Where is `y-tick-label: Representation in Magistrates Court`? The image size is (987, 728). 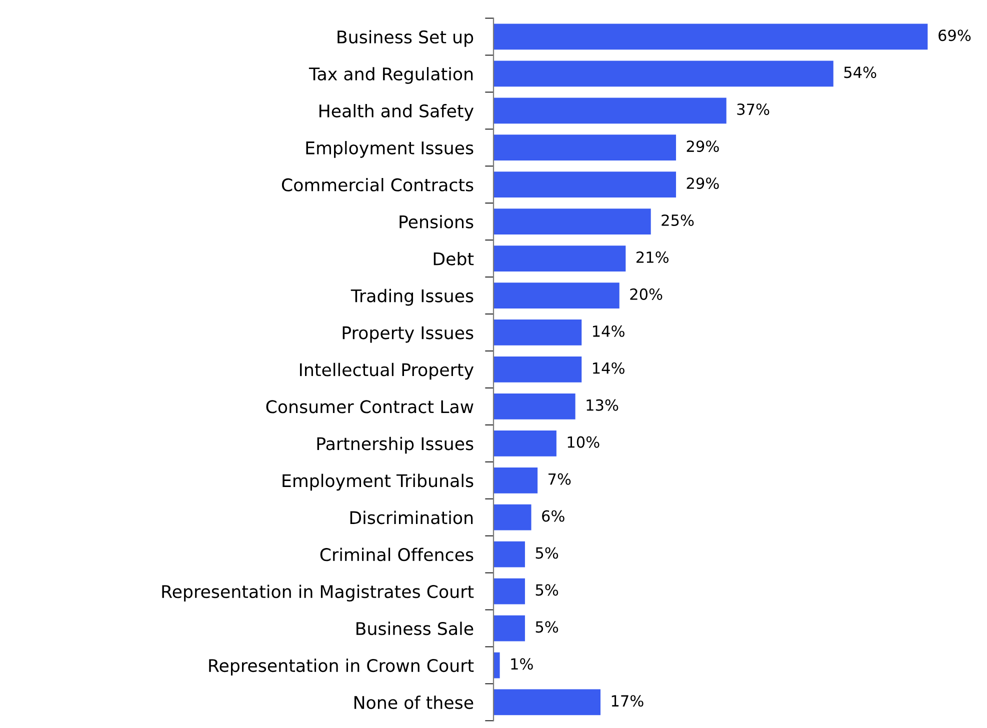
y-tick-label: Representation in Magistrates Court is located at coordinates (318, 593).